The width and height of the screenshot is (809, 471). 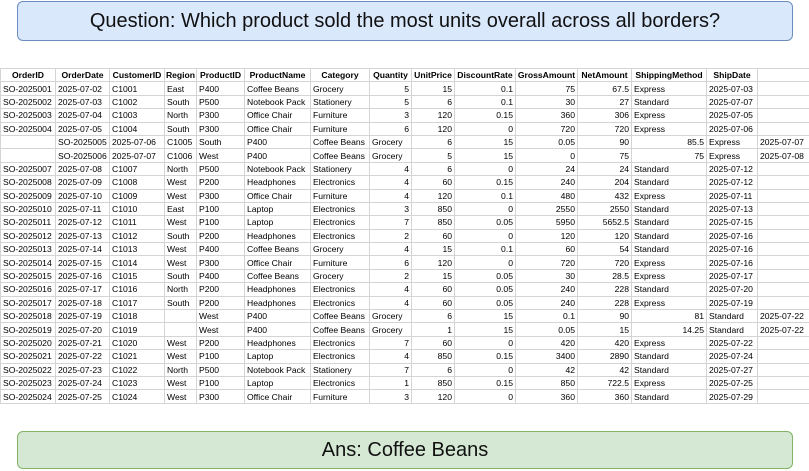 I want to click on cell: 2025-07-22, so click(x=783, y=316).